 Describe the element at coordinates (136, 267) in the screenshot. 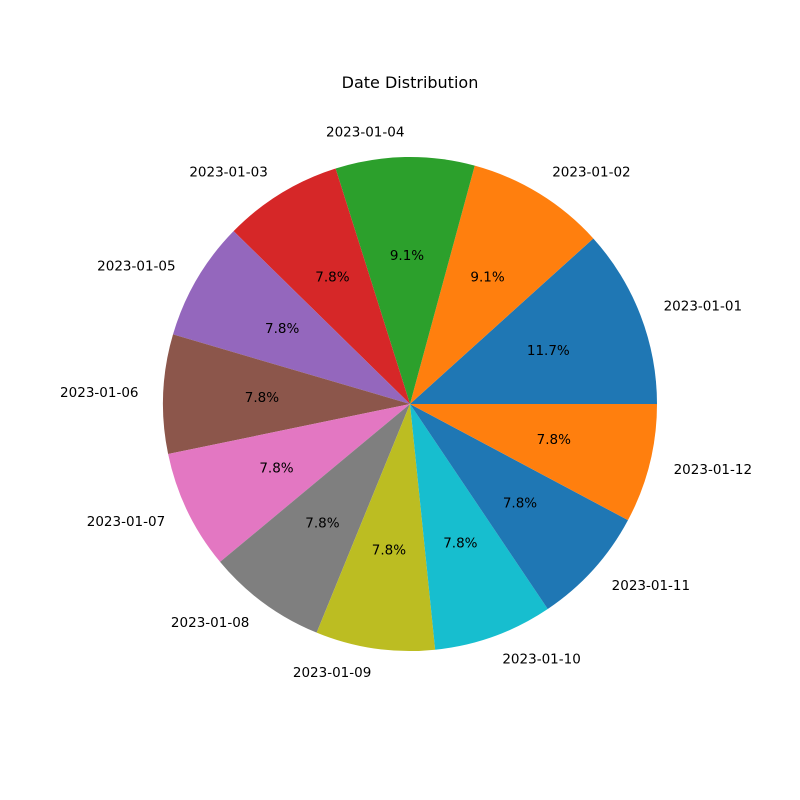

I see `slice-label: 2023-01-05` at that location.